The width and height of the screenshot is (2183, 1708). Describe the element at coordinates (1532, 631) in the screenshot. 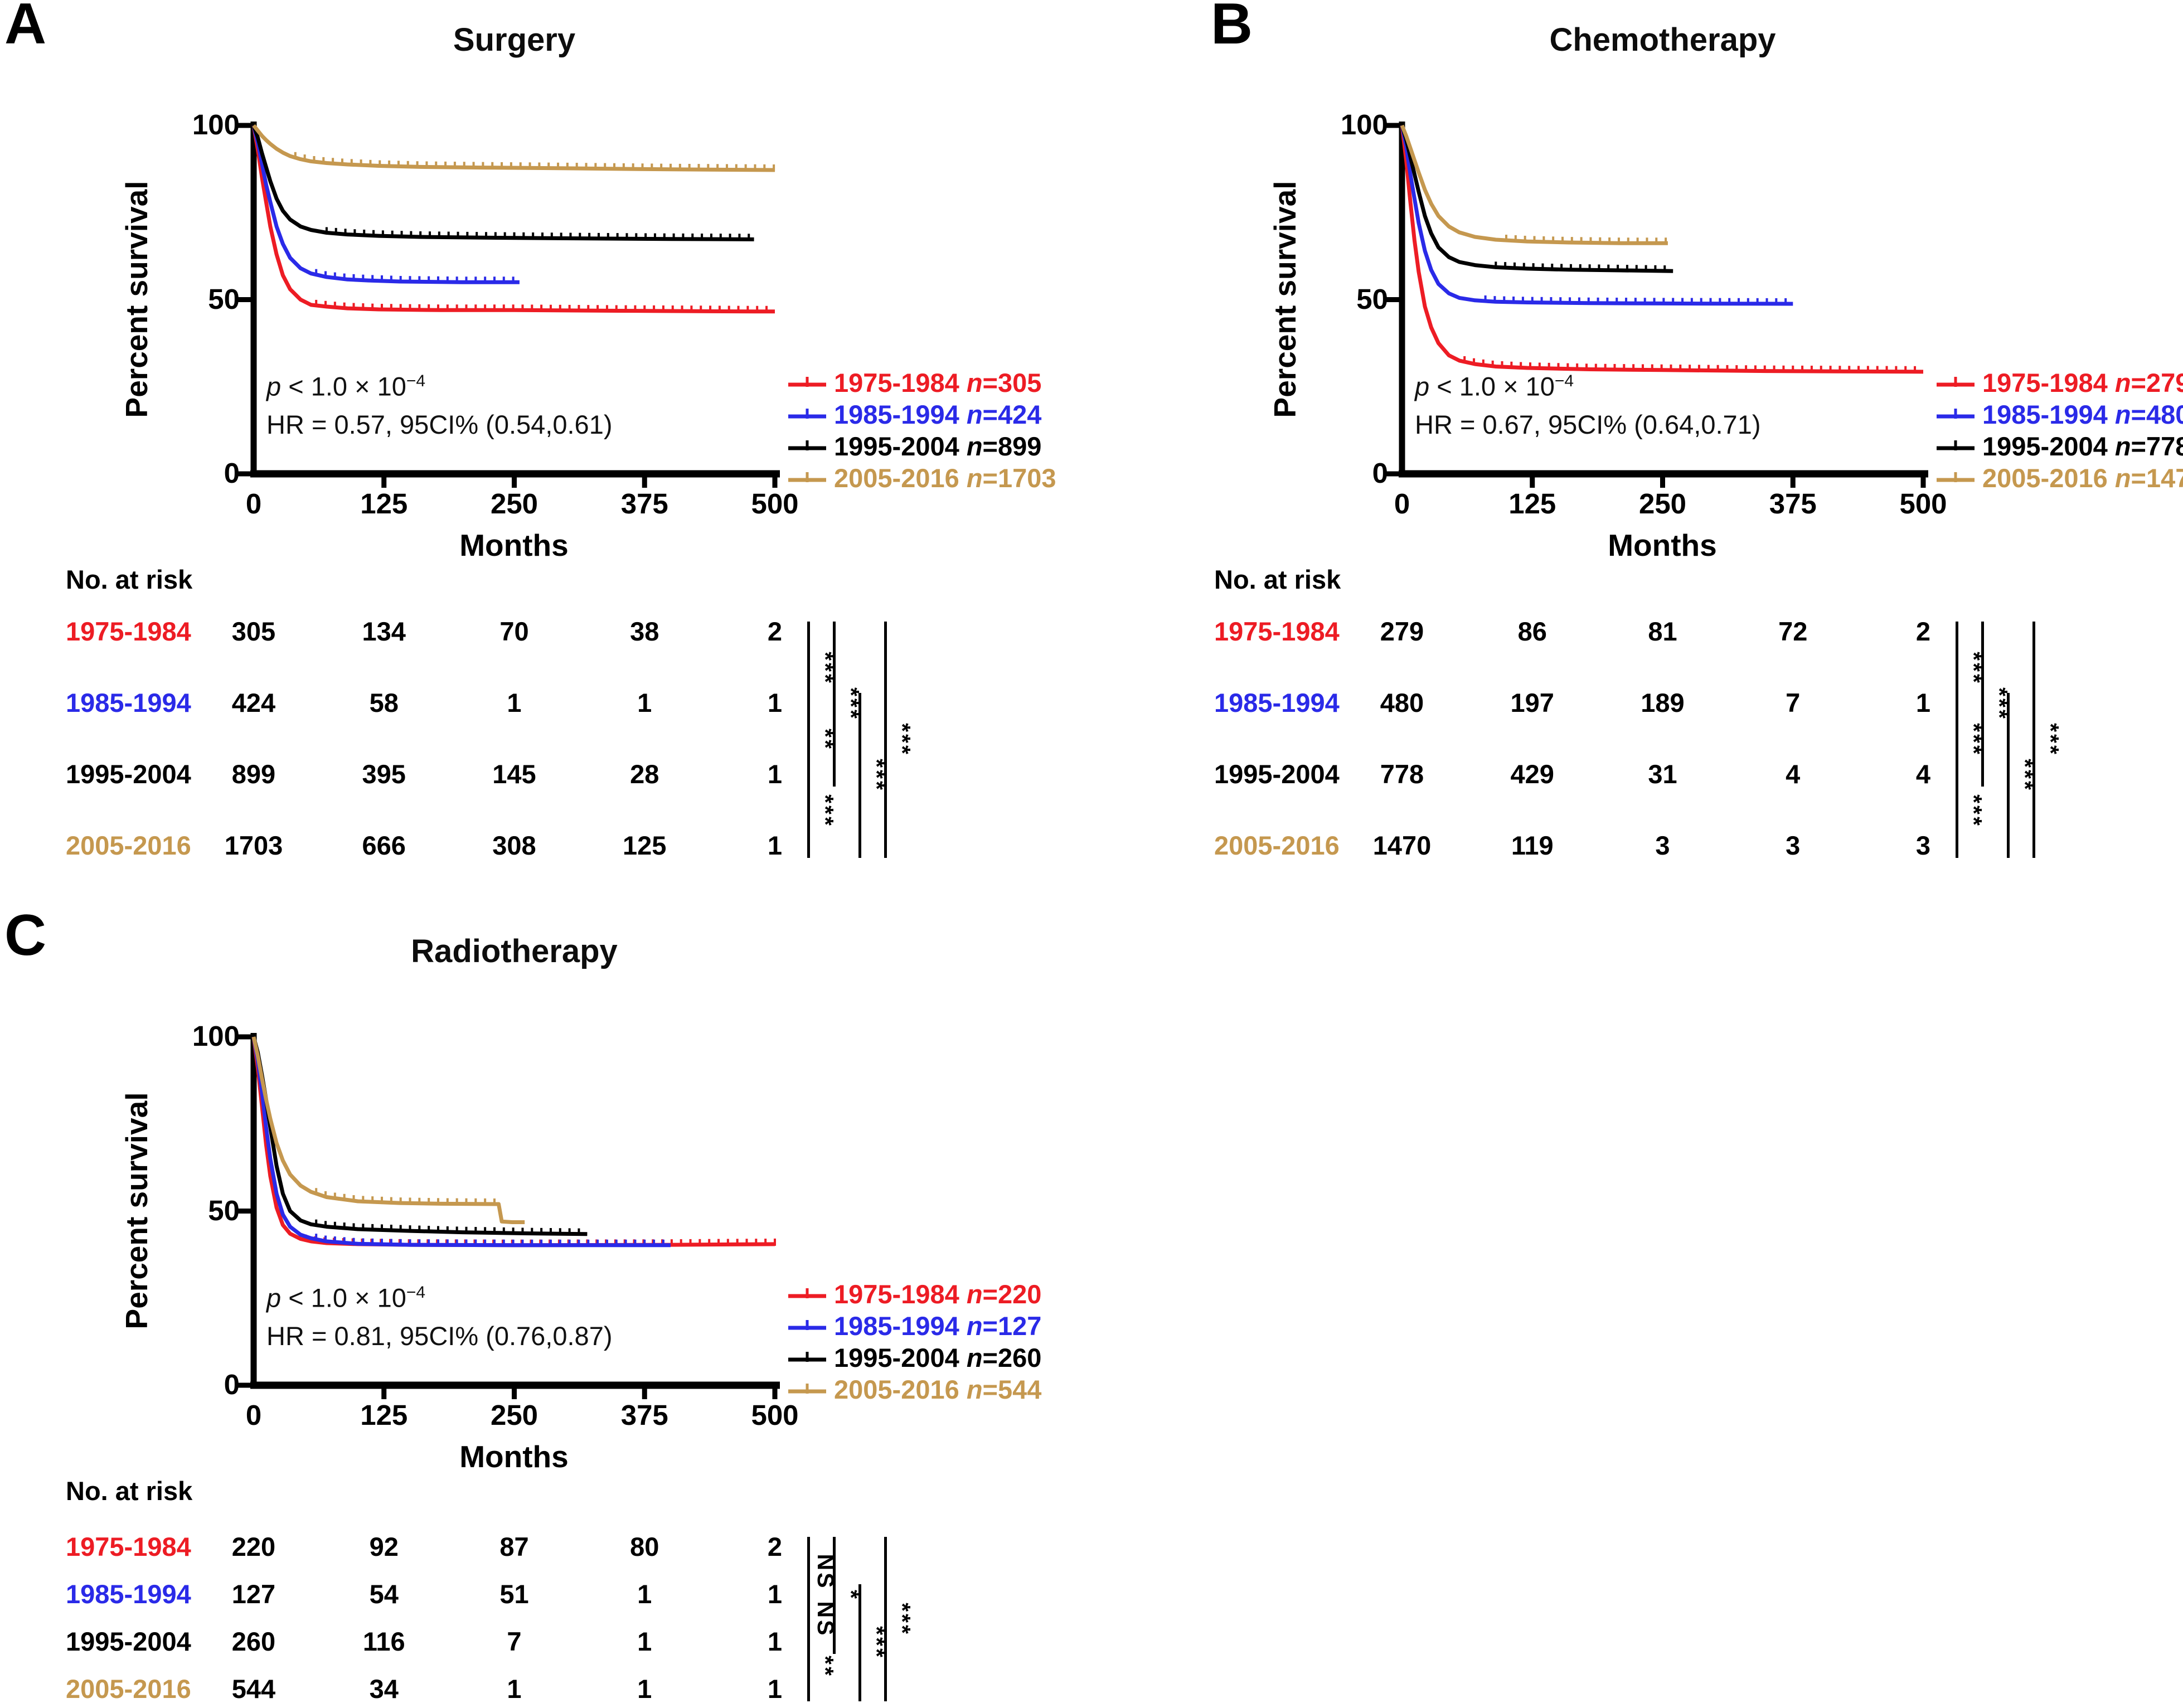

I see `risk-value: 86` at that location.